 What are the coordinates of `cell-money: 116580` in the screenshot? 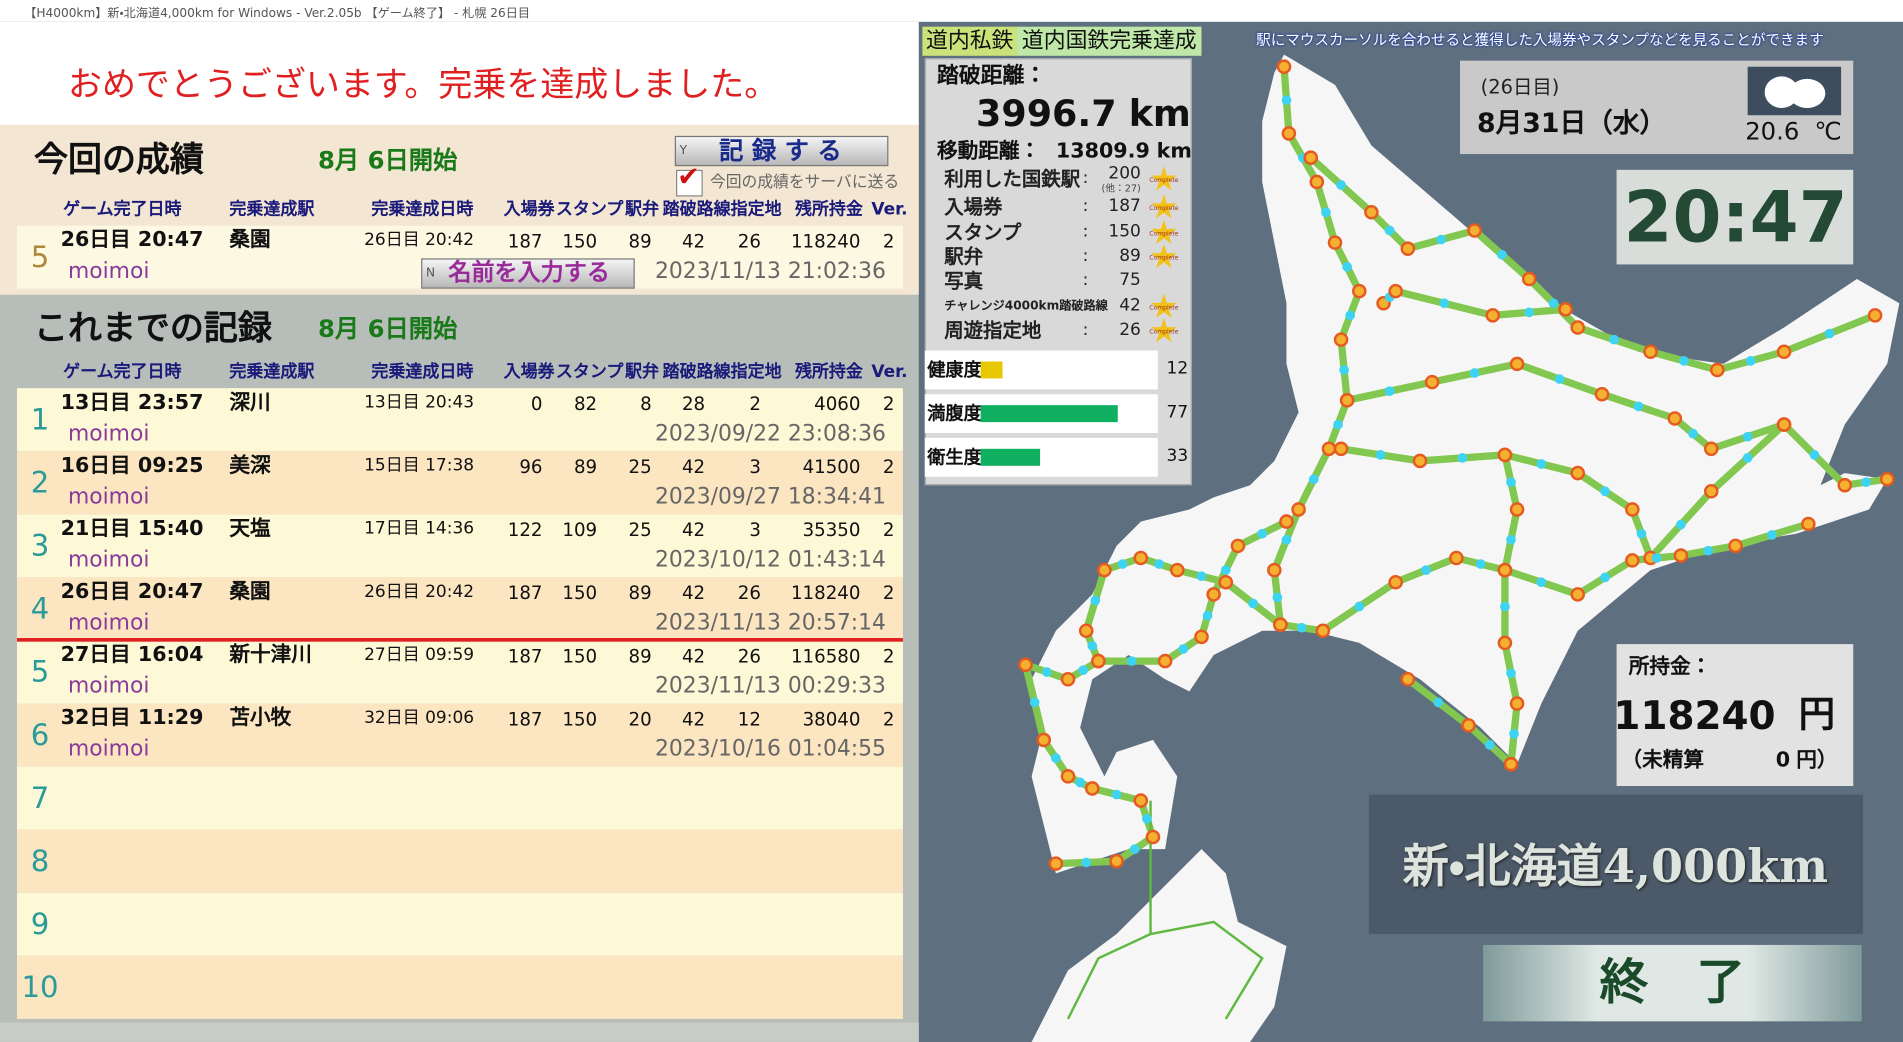 It's located at (825, 655).